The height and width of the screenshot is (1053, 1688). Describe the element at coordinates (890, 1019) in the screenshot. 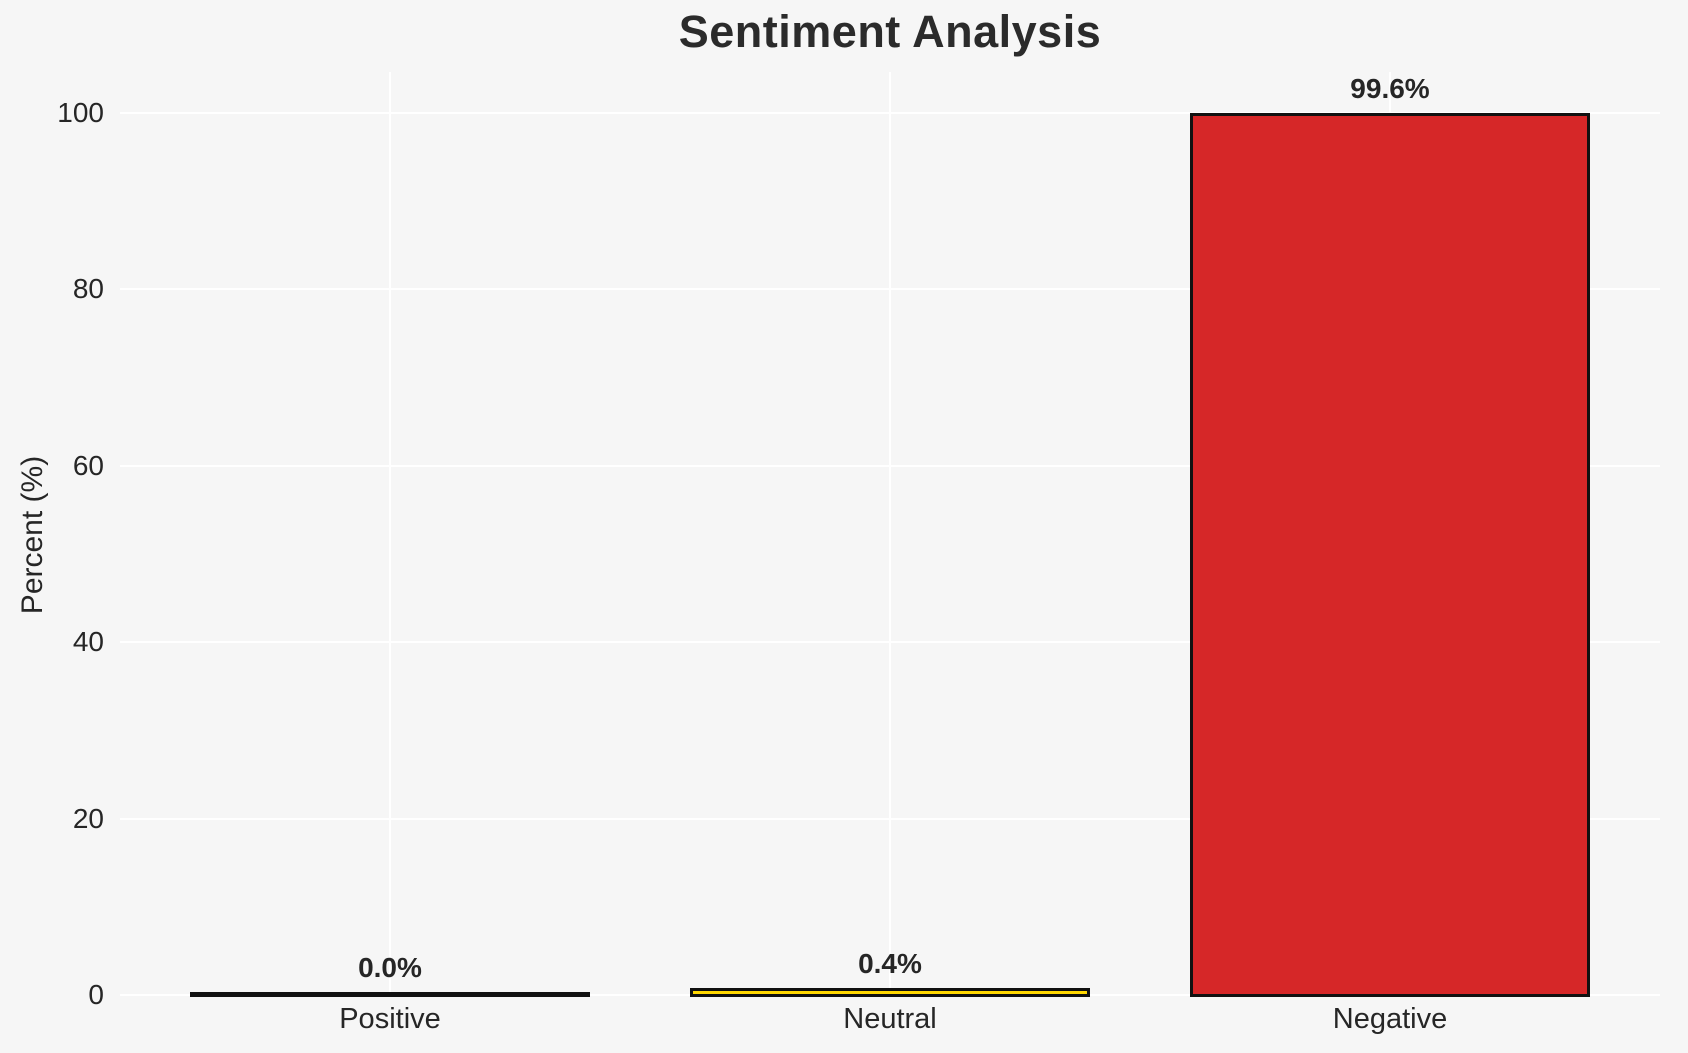

I see `x-tick-label: Neutral` at that location.